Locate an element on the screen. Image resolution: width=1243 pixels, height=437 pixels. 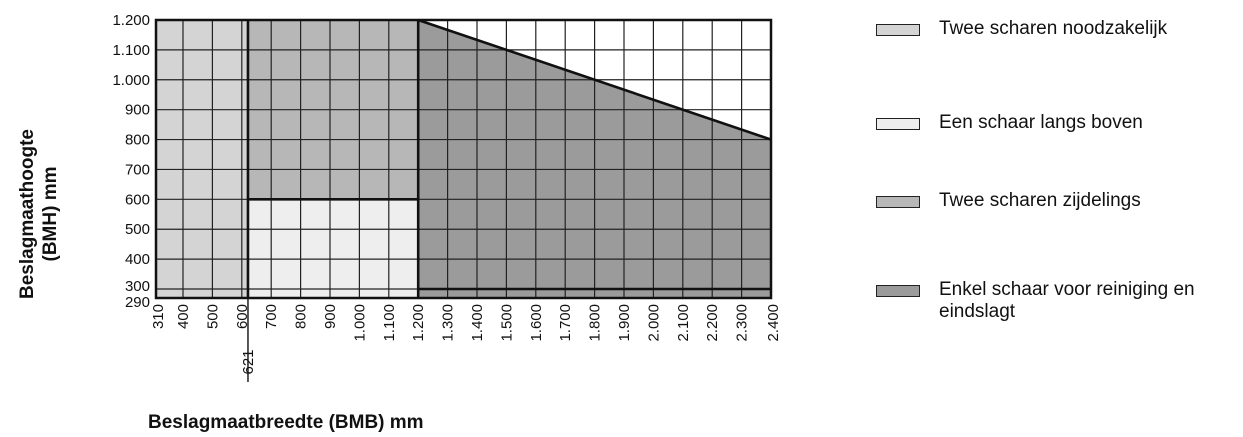
y-axis-title-line1: Beslagmaathoogte is located at coordinates (27, 214).